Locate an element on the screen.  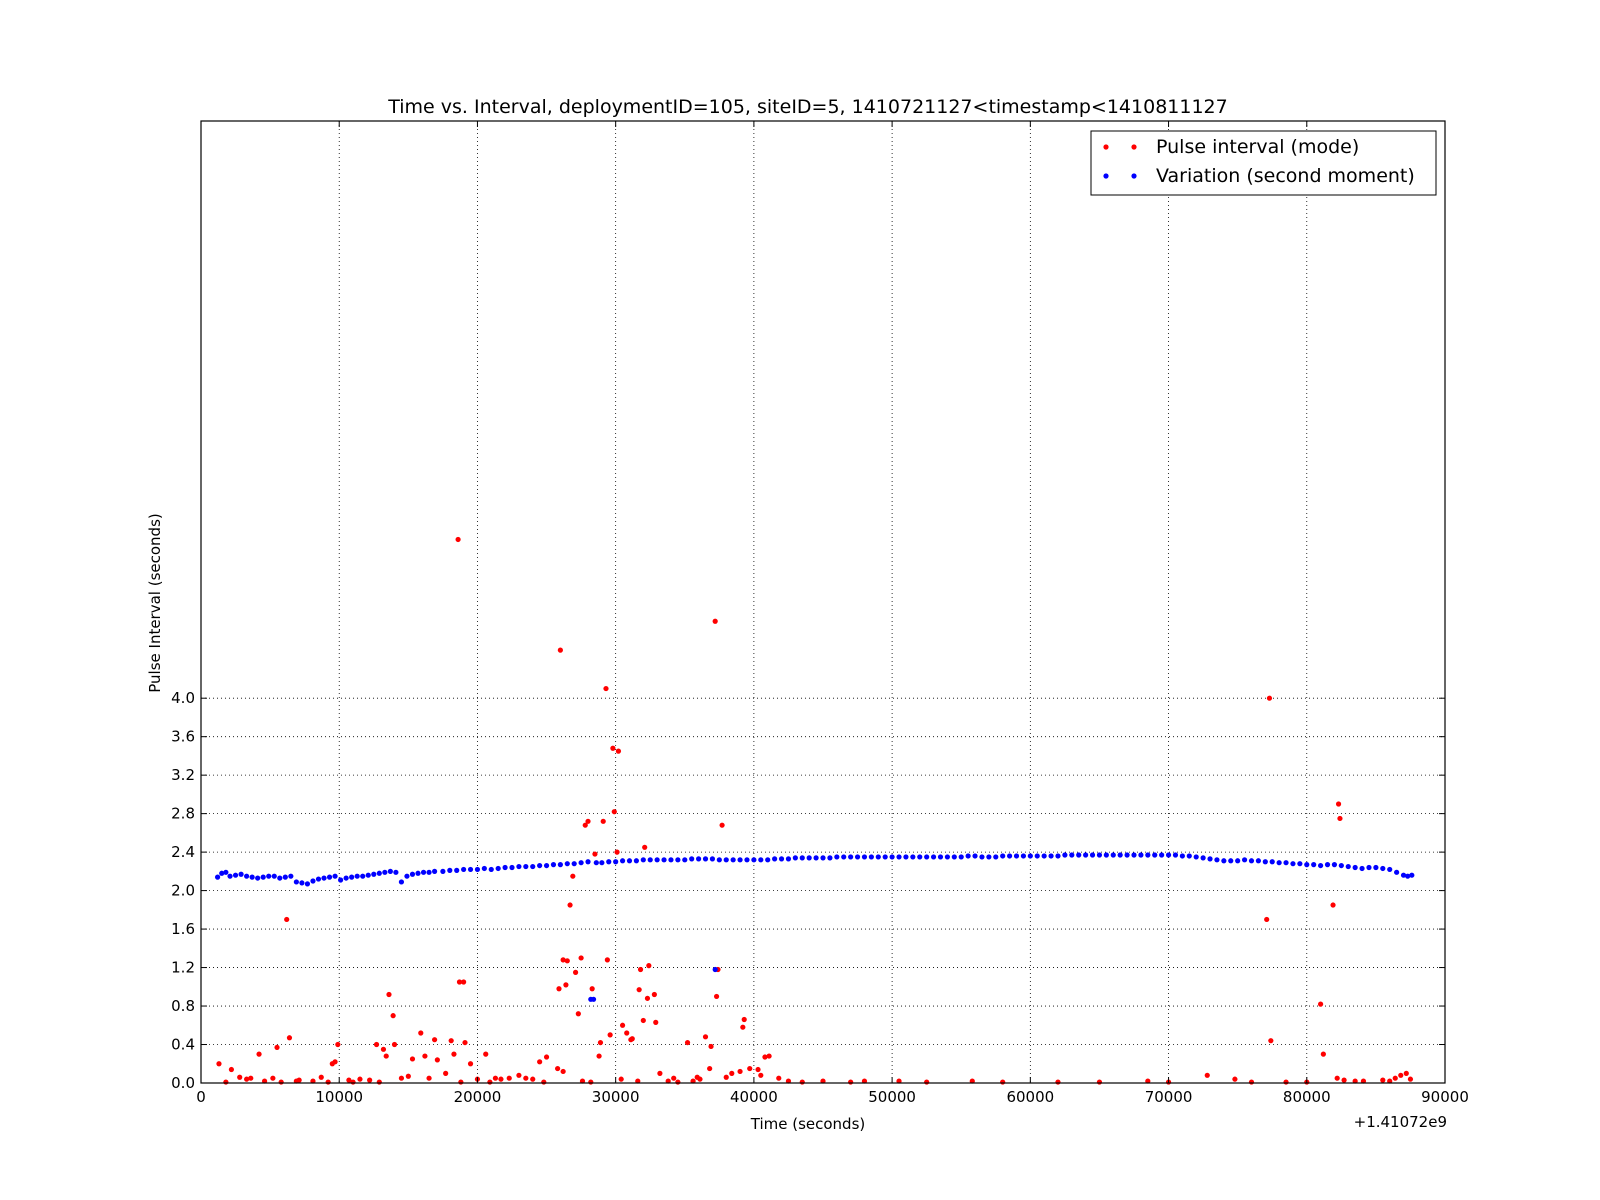
x-tick-label: 20000 is located at coordinates (478, 1097).